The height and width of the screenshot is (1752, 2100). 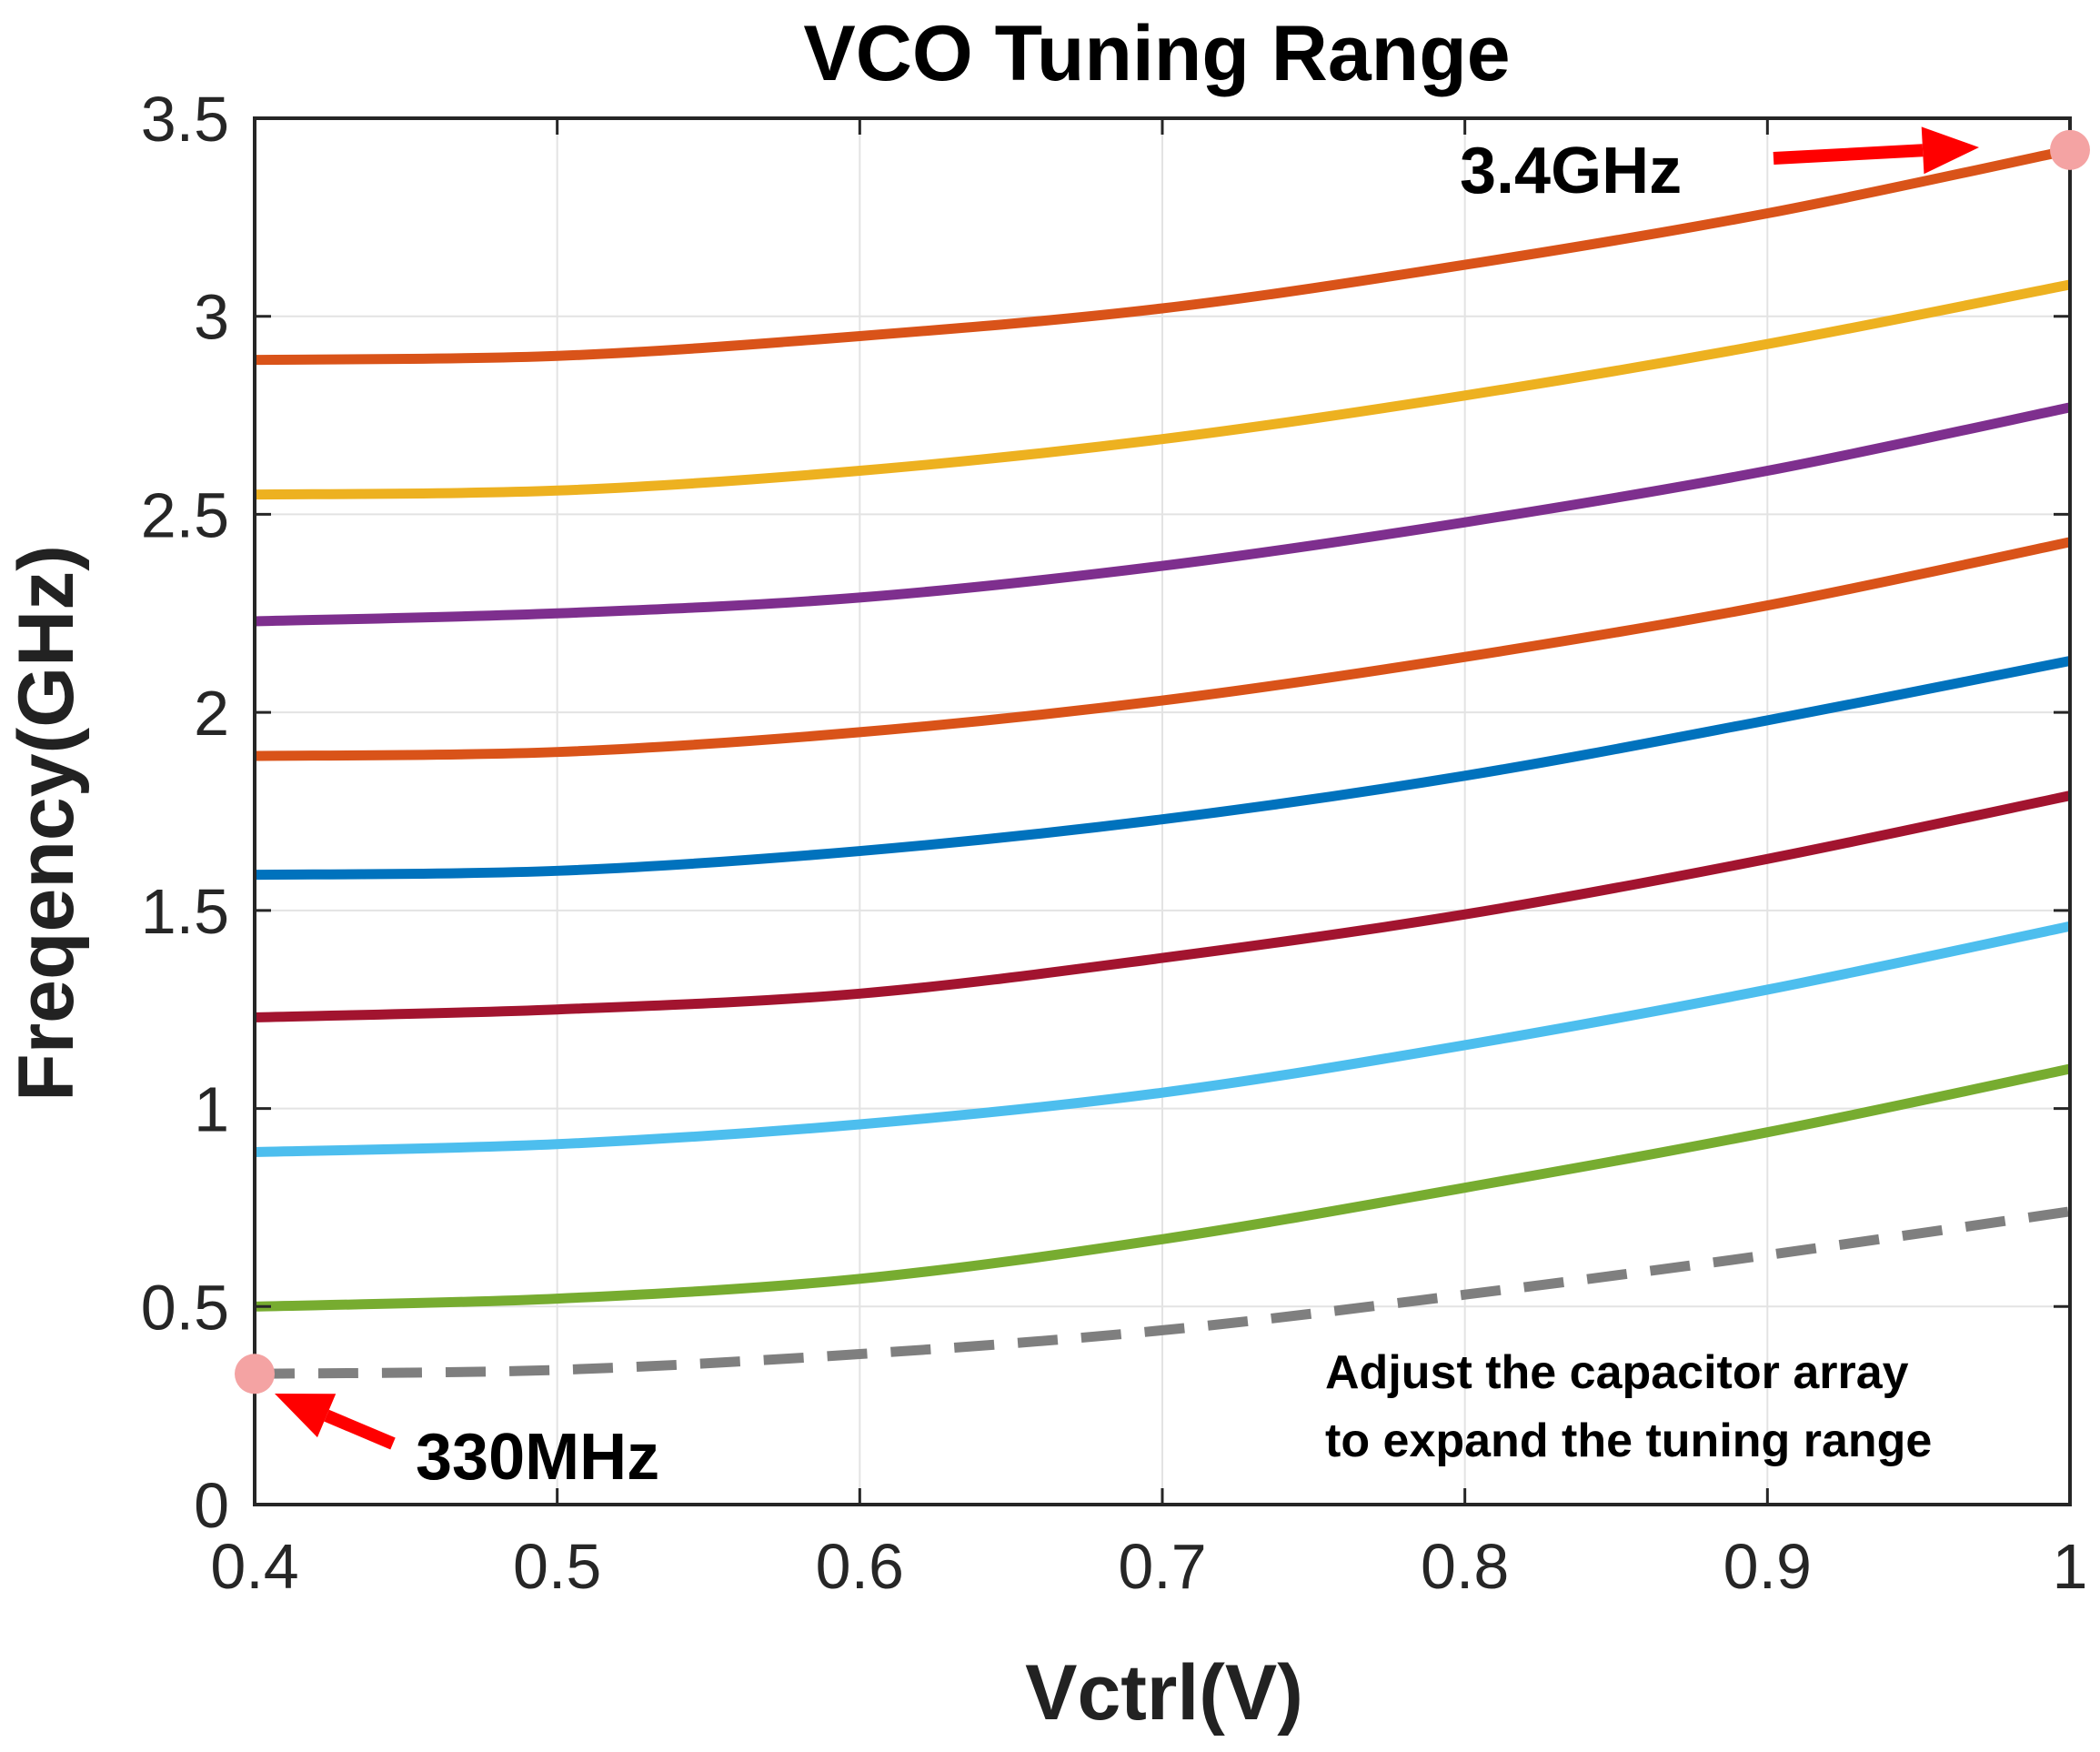 What do you see at coordinates (1465, 1566) in the screenshot?
I see `x-tick-label: 0.8` at bounding box center [1465, 1566].